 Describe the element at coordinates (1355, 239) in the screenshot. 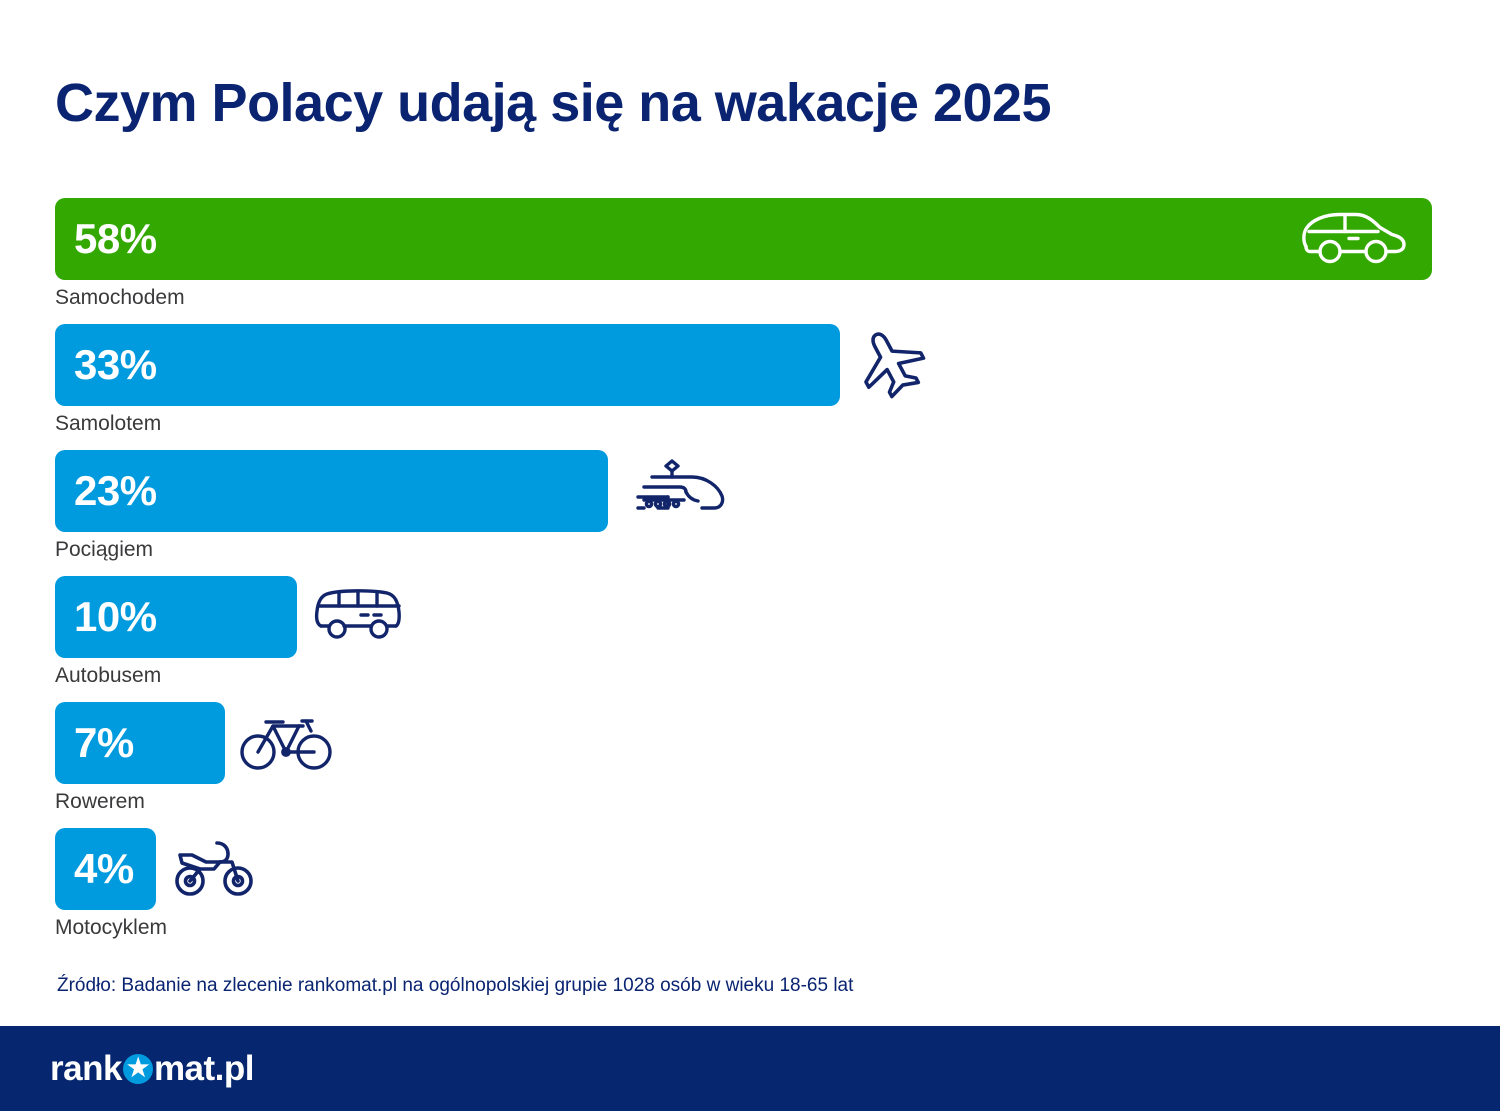

I see `car-icon` at that location.